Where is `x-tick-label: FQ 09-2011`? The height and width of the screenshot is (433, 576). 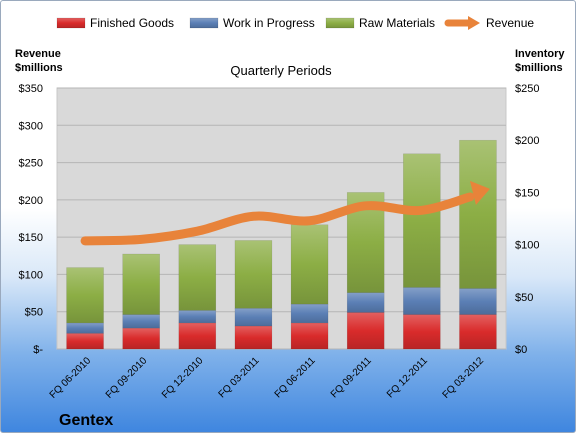
x-tick-label: FQ 09-2011 is located at coordinates (351, 377).